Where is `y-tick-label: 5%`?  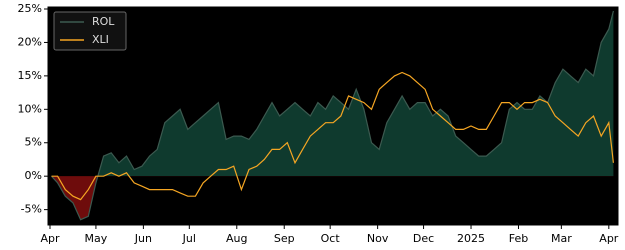
y-tick-label: 5% is located at coordinates (33, 142).